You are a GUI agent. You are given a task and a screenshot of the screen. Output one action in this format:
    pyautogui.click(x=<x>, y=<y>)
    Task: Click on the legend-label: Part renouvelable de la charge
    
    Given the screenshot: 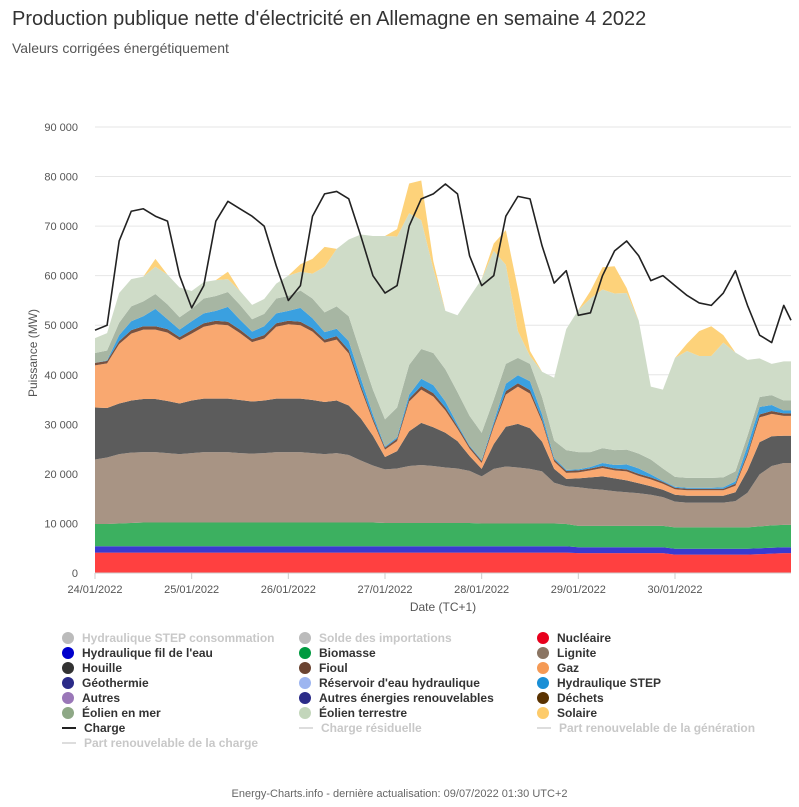 What is the action you would take?
    pyautogui.click(x=171, y=742)
    